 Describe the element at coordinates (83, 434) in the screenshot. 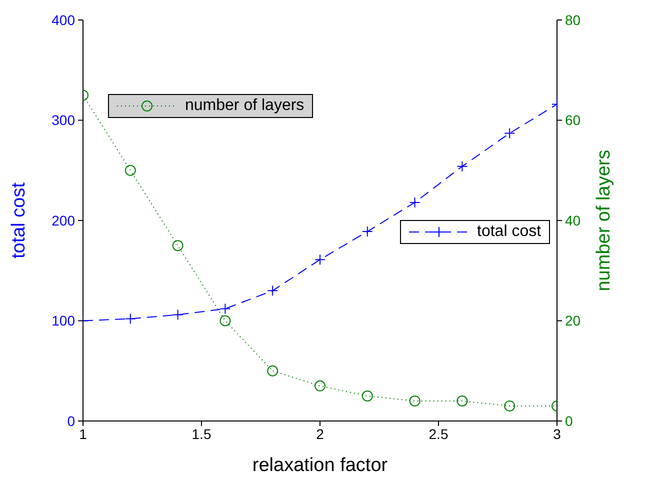

I see `x-tick-label: 1` at that location.